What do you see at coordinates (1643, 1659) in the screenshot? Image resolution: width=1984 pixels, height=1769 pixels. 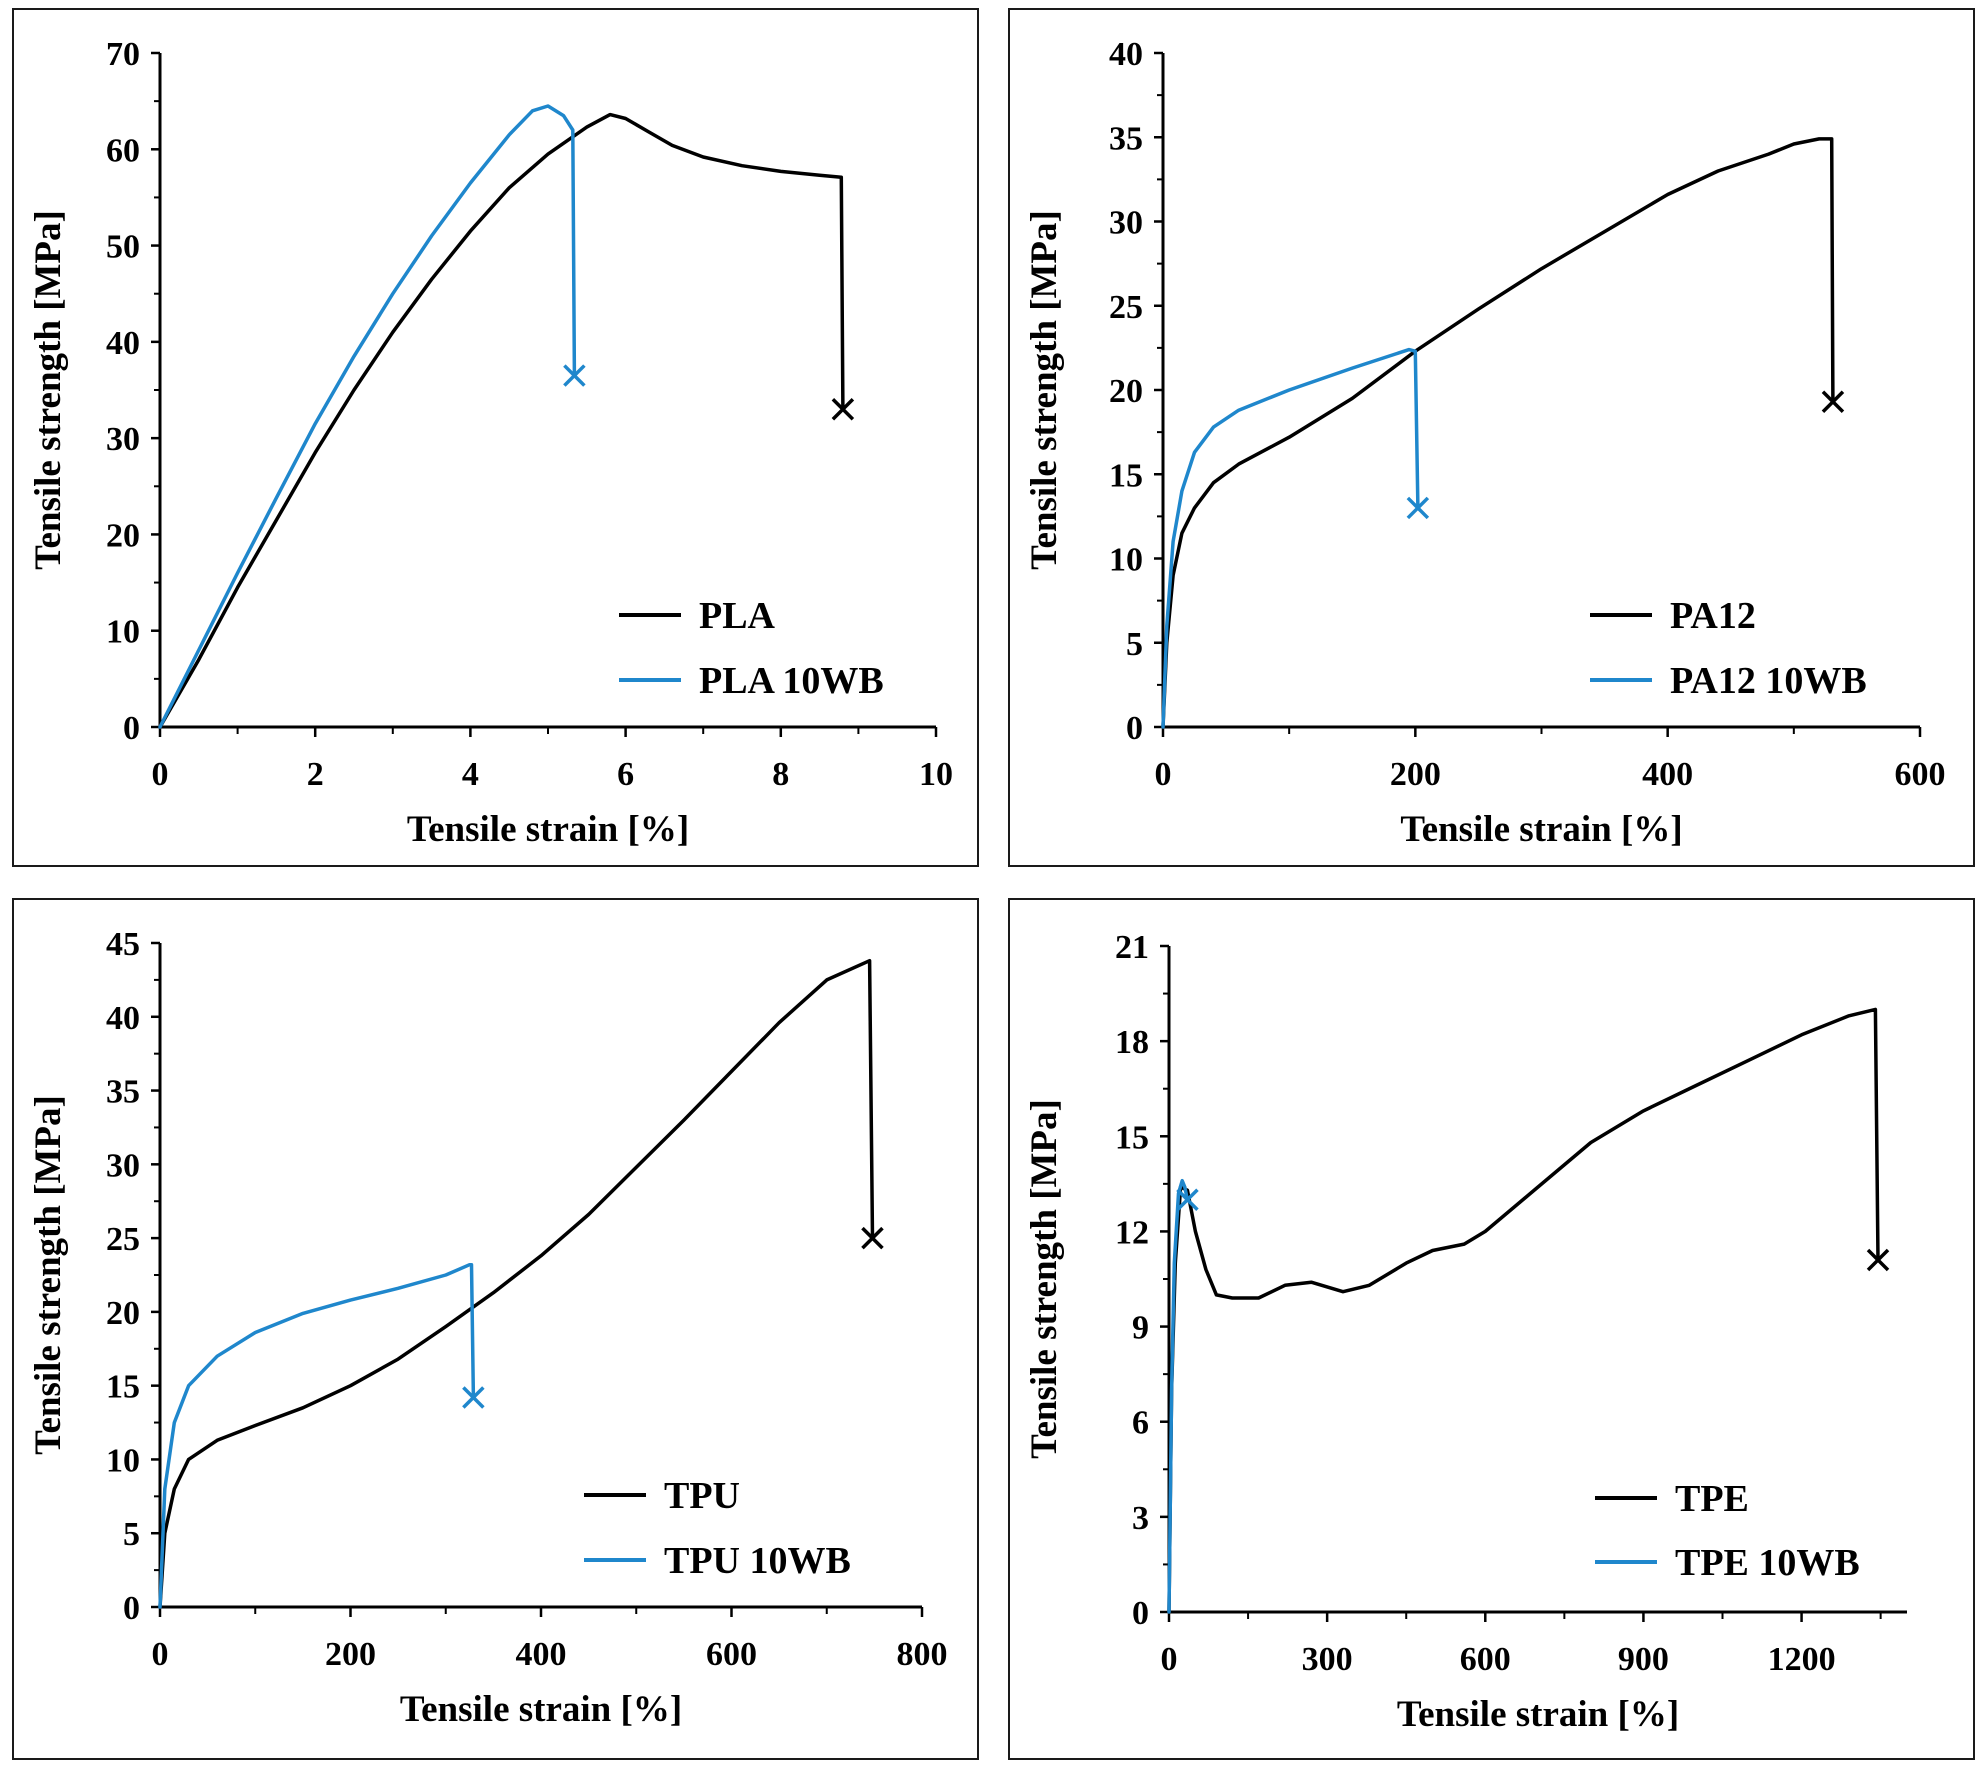 I see `x-tick-label: 900` at bounding box center [1643, 1659].